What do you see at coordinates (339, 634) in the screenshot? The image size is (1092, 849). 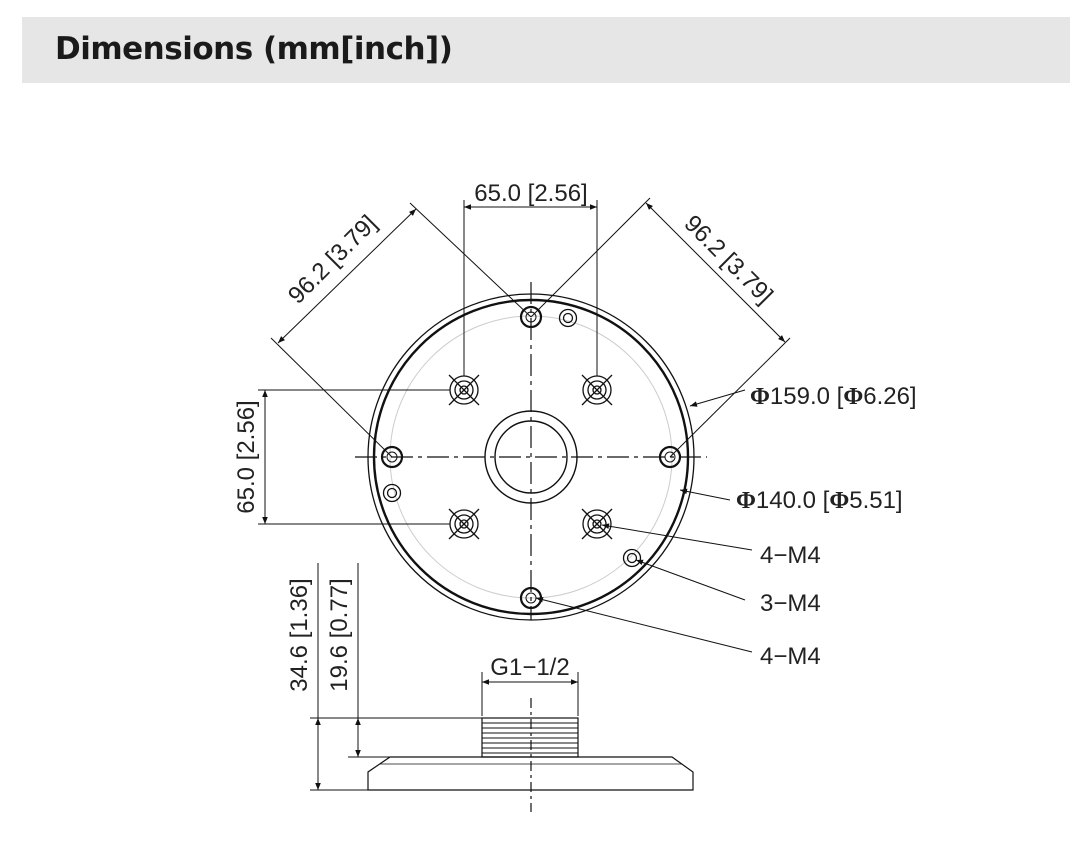 I see `thread-height-label: 19.6 [0.77]` at bounding box center [339, 634].